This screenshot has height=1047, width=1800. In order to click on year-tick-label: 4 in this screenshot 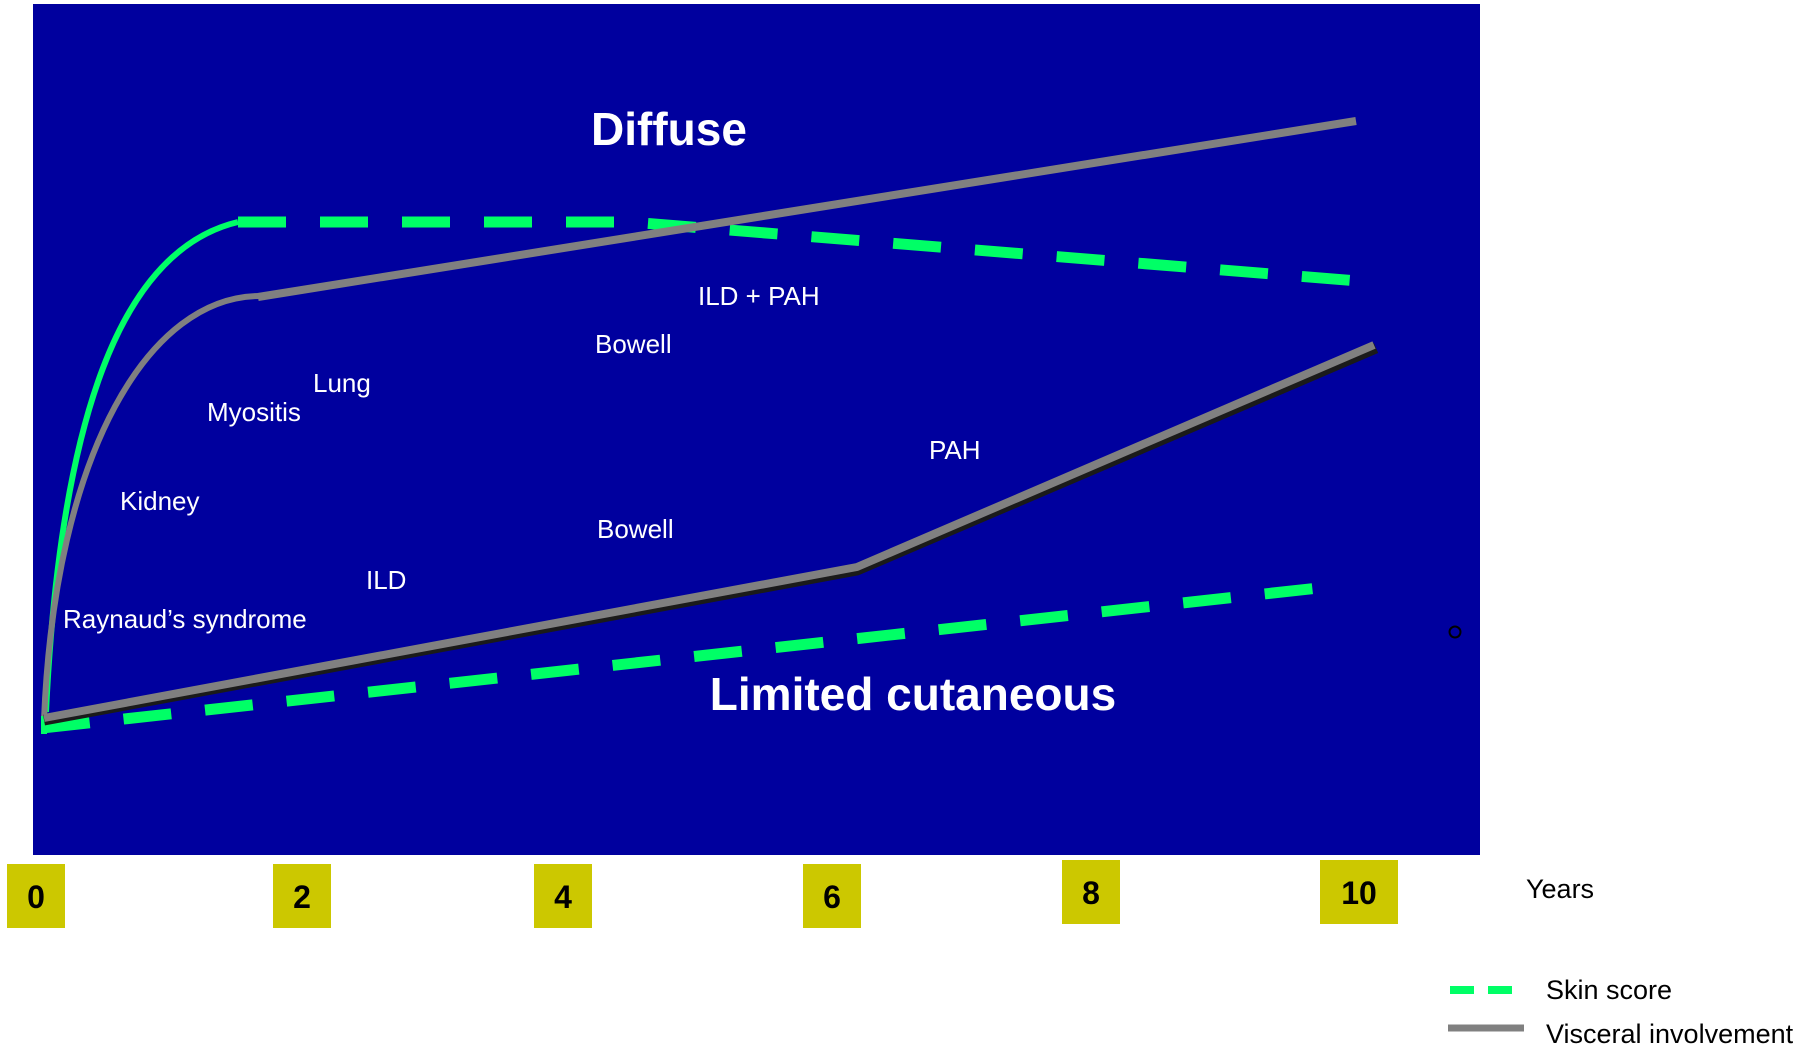, I will do `click(563, 897)`.